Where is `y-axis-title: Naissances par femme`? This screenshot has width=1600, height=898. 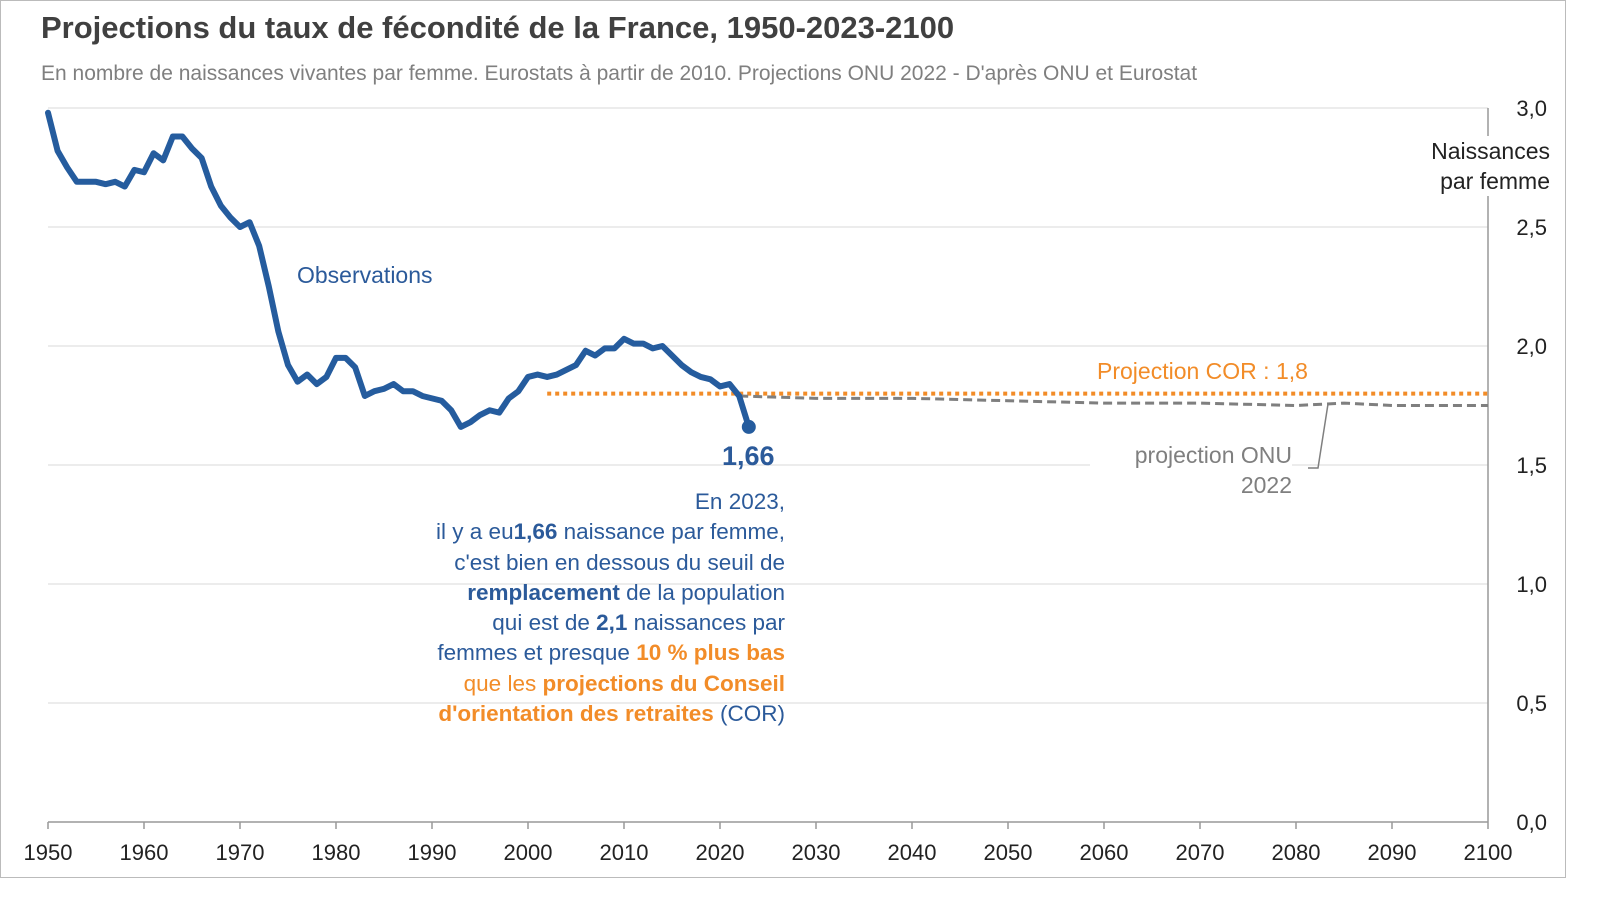 y-axis-title: Naissances par femme is located at coordinates (1475, 166).